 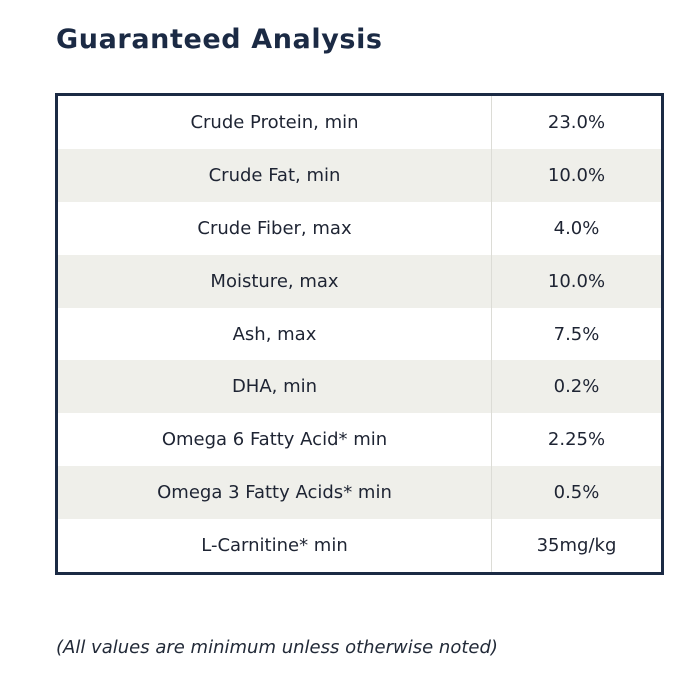 What do you see at coordinates (576, 122) in the screenshot?
I see `nutrient-value: 23.0%` at bounding box center [576, 122].